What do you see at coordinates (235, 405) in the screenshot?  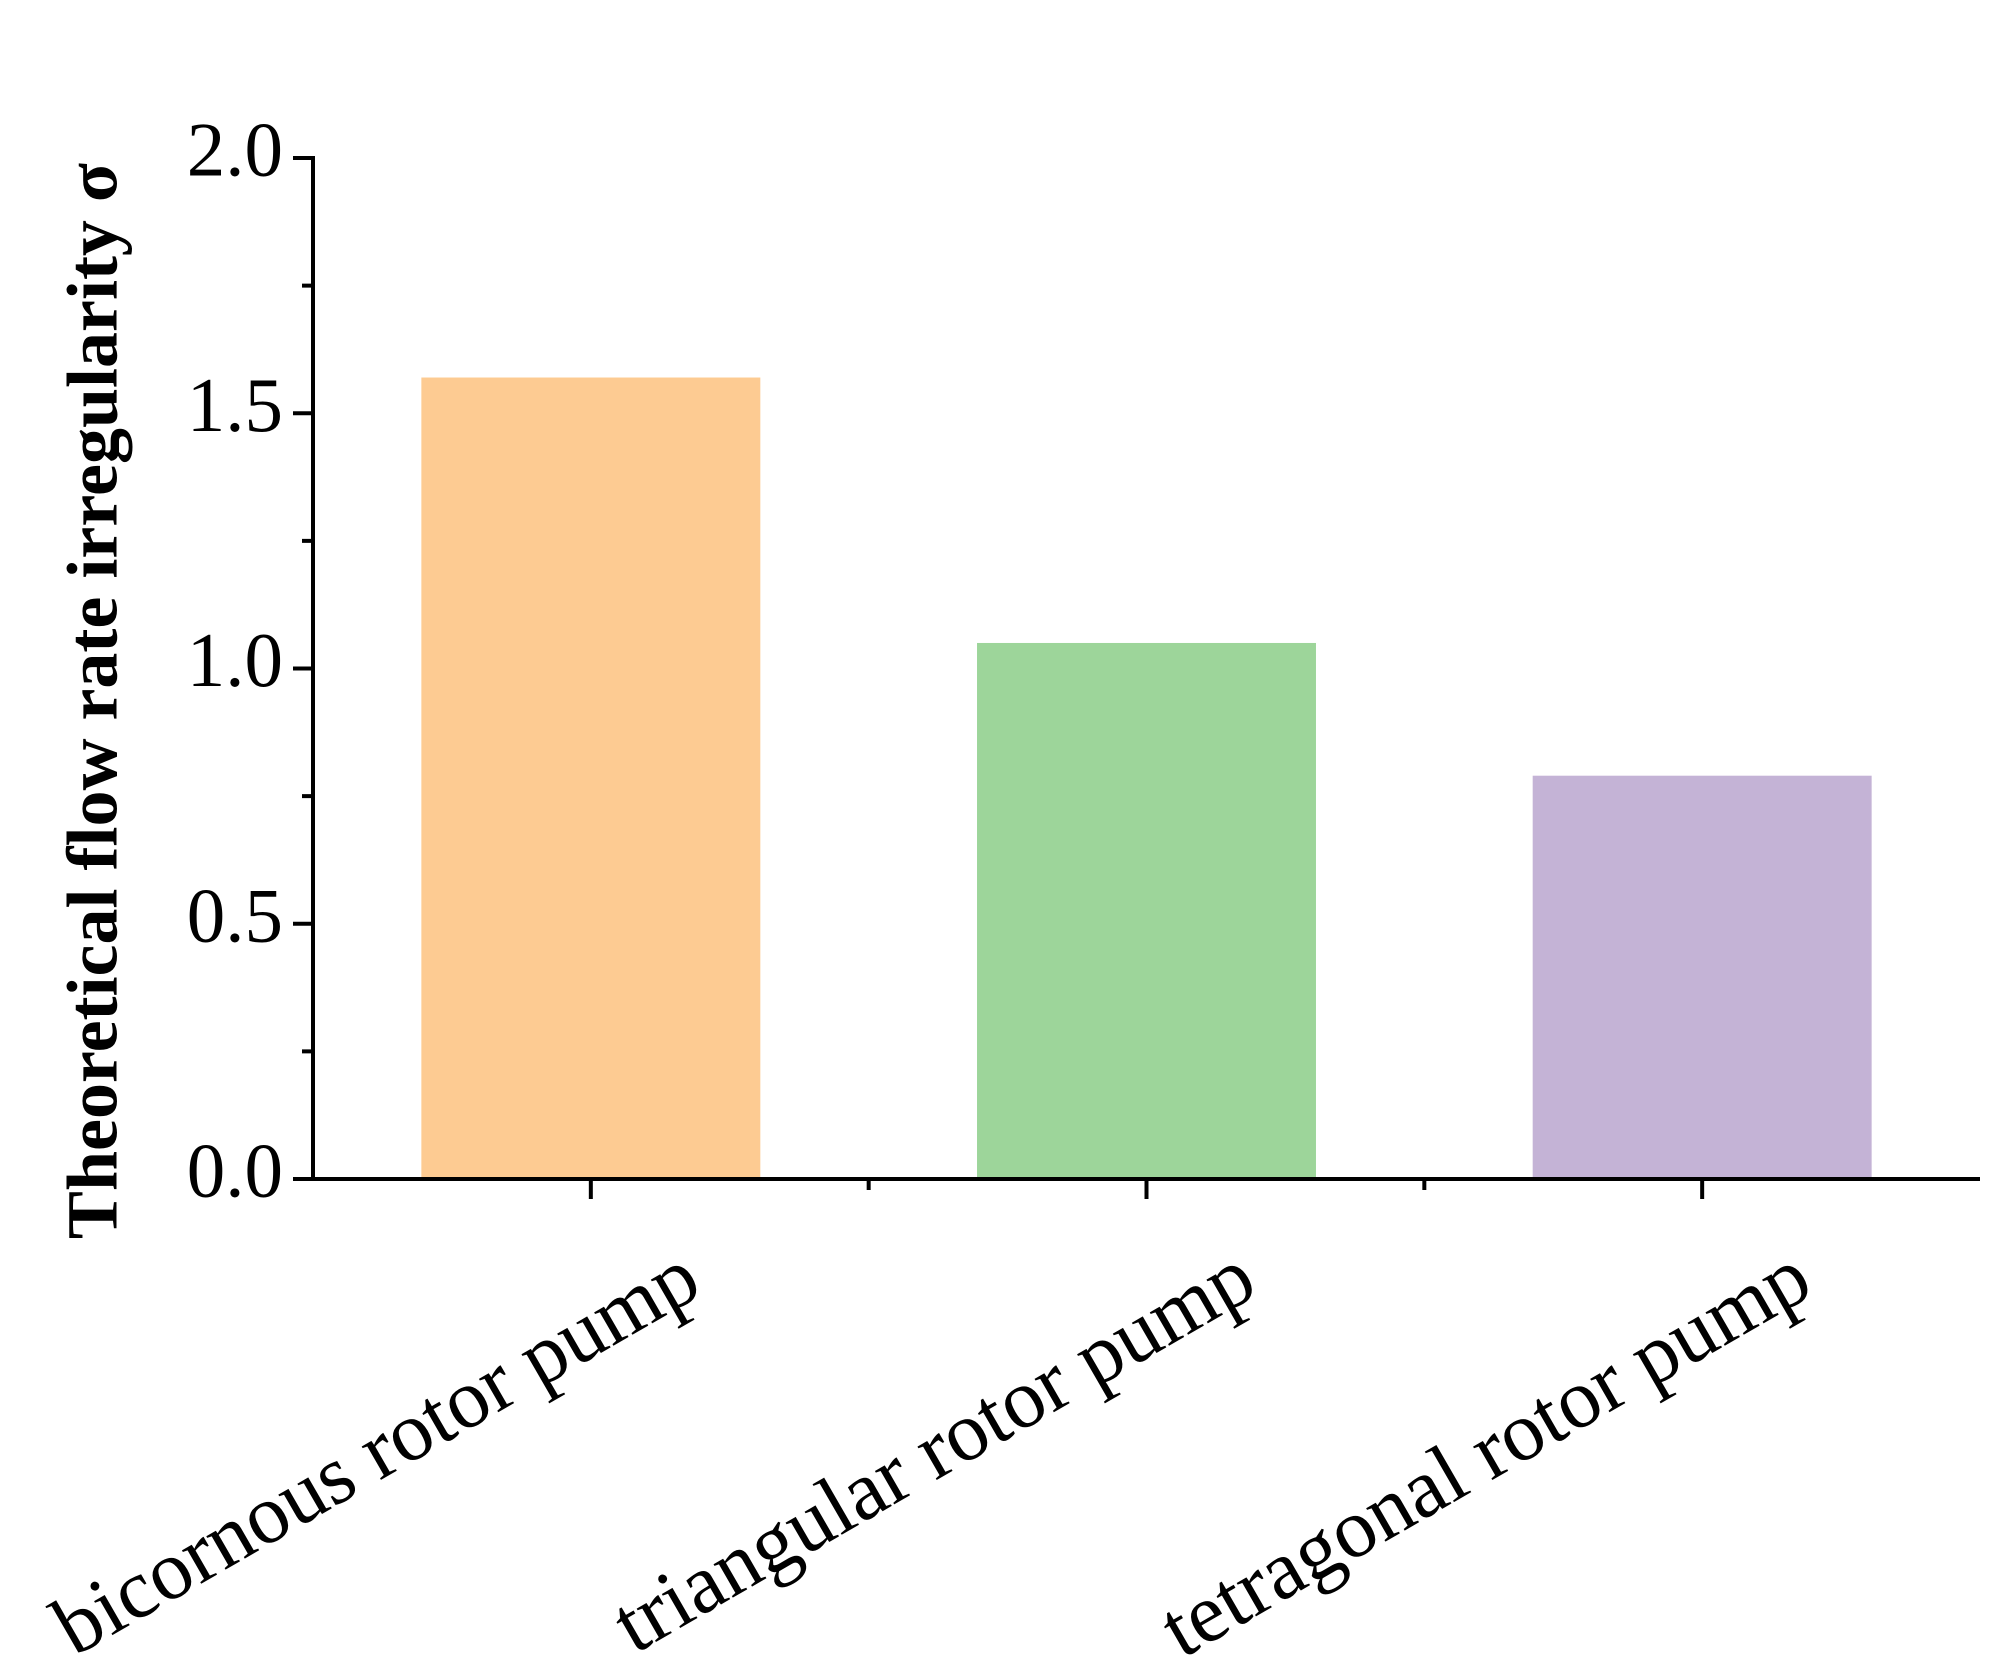 I see `y-tick-label: 1.5` at bounding box center [235, 405].